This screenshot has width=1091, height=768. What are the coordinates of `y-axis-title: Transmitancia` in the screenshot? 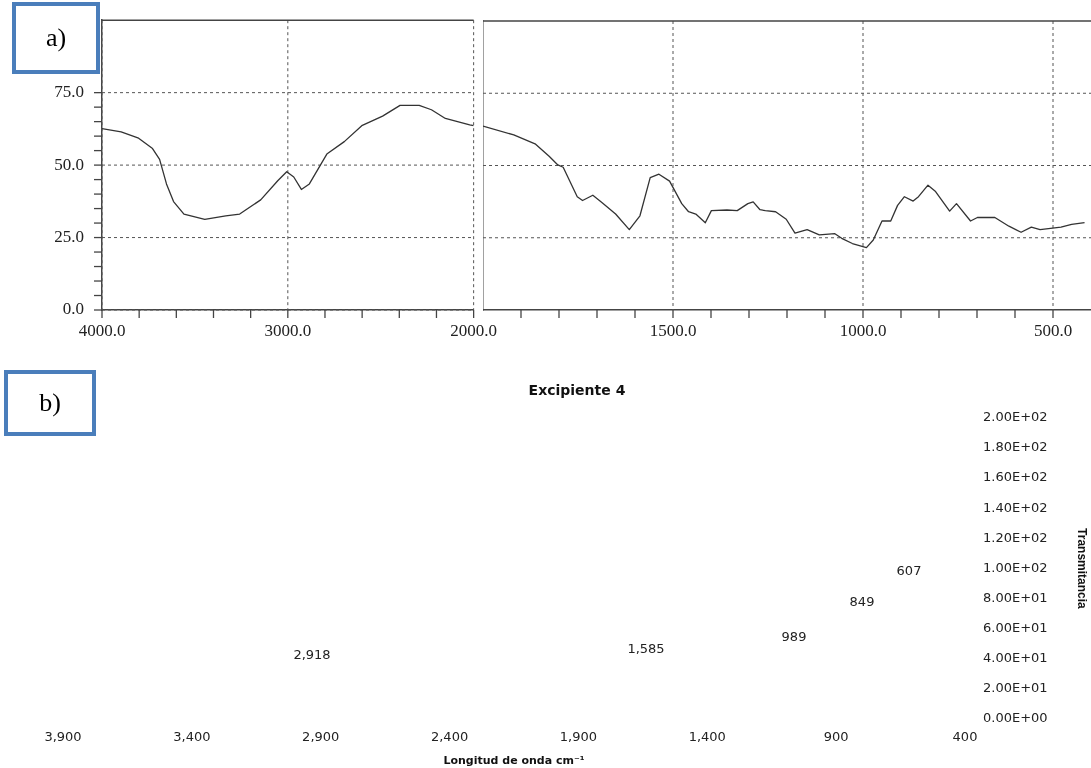 It's located at (1082, 569).